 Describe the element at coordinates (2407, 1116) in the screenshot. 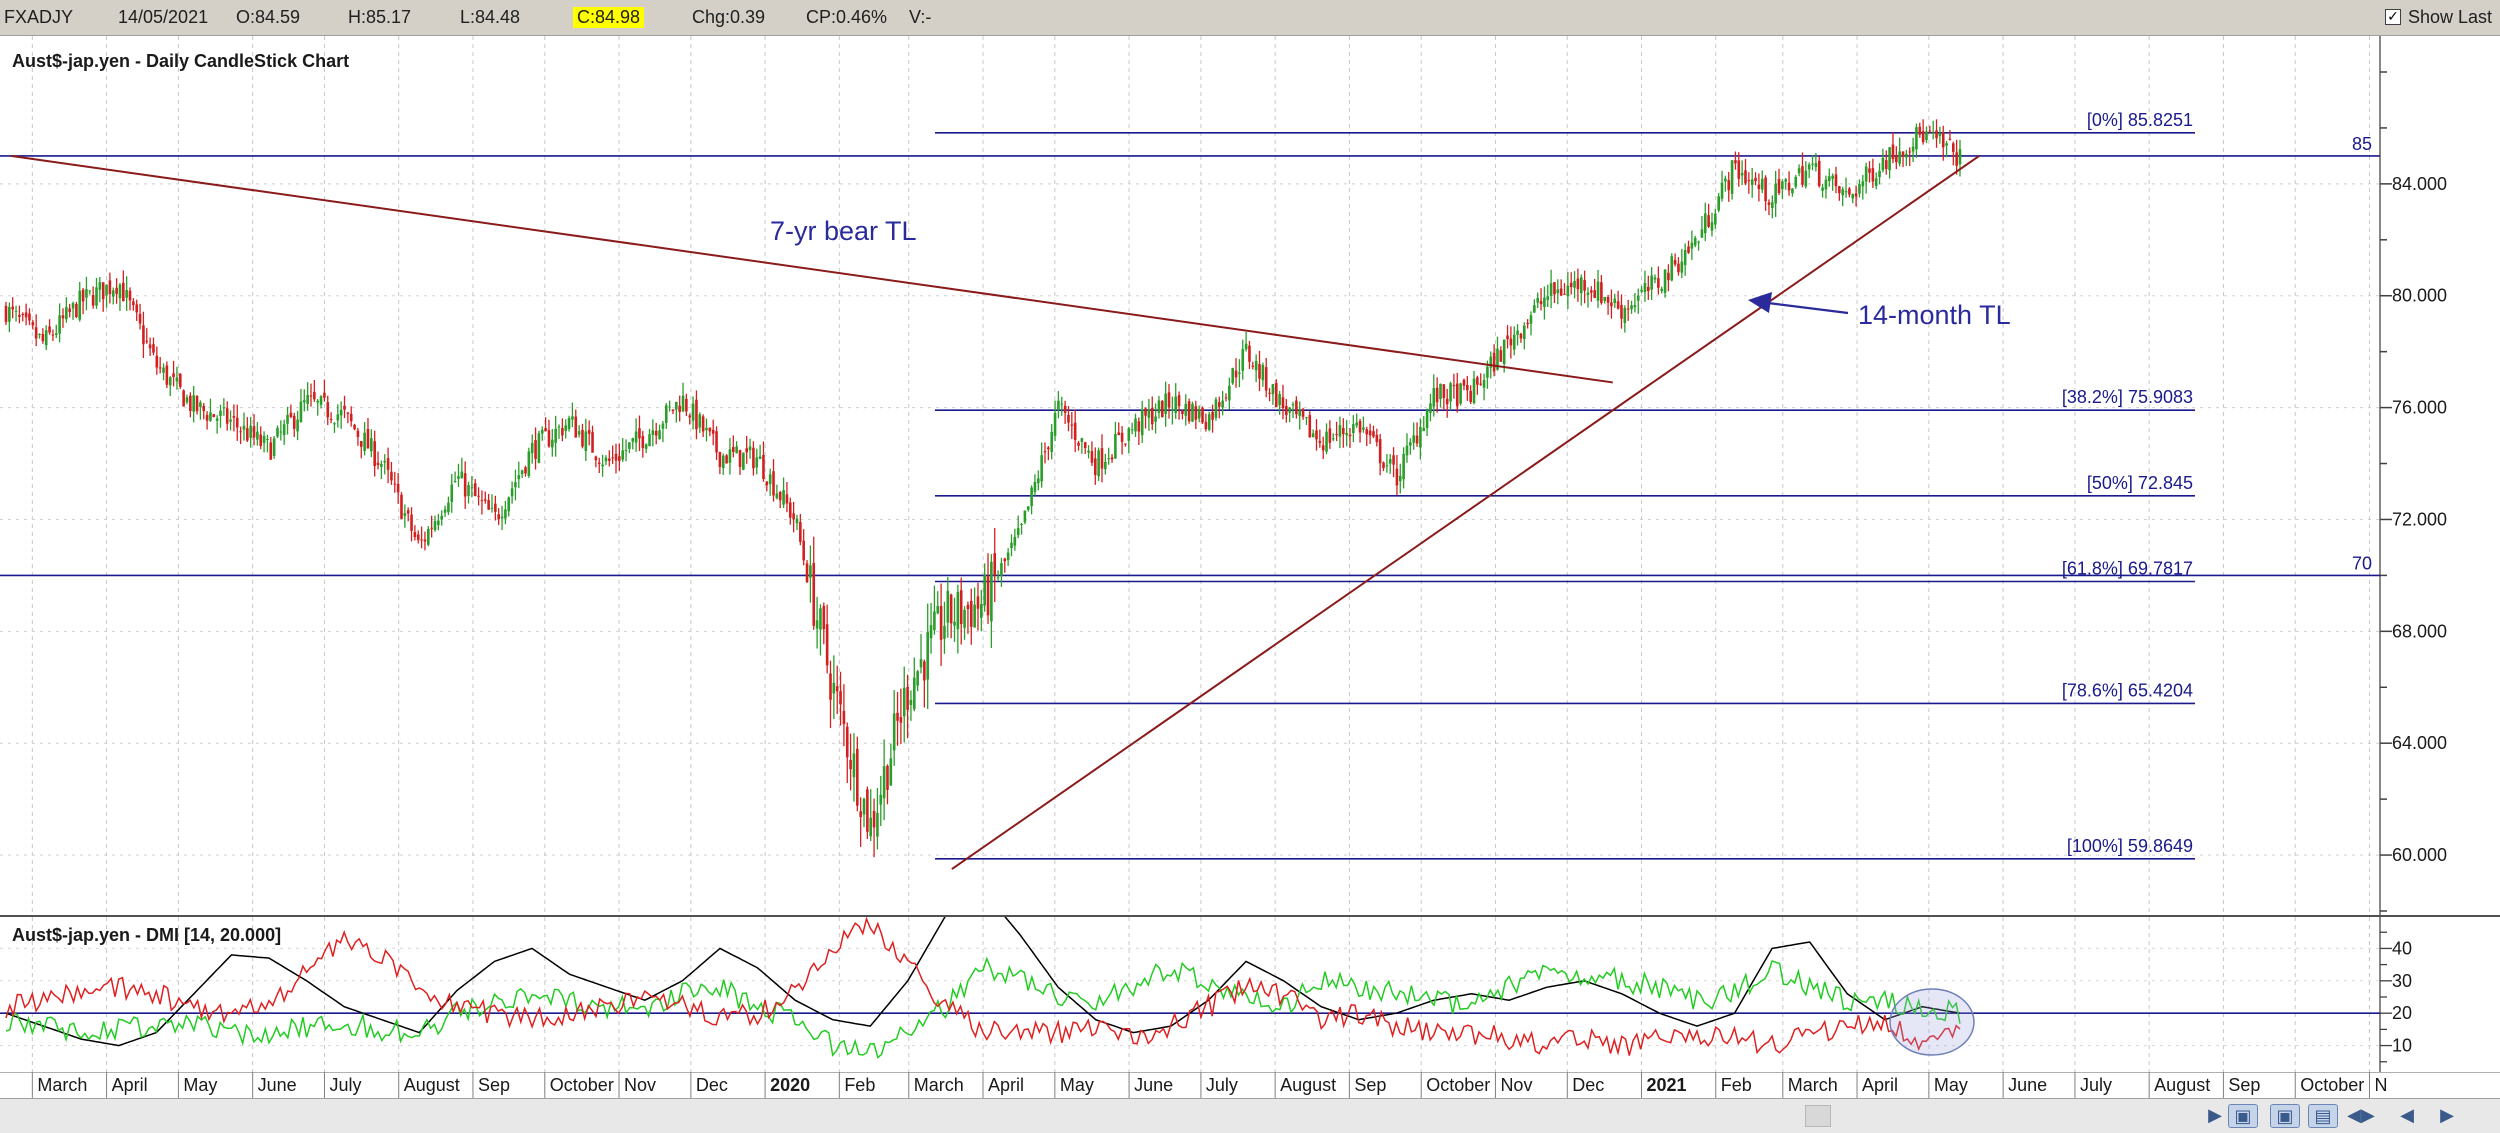

I see `step-back-button: ◀` at that location.